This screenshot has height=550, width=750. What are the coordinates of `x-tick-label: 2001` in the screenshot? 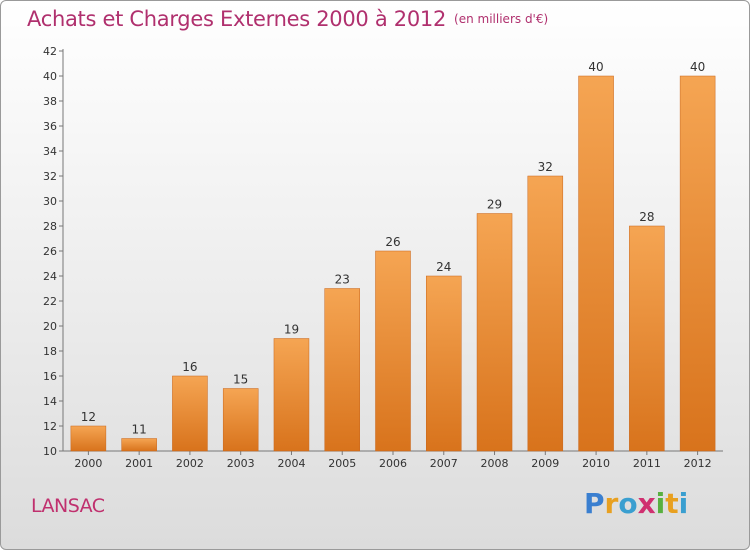 It's located at (139, 463).